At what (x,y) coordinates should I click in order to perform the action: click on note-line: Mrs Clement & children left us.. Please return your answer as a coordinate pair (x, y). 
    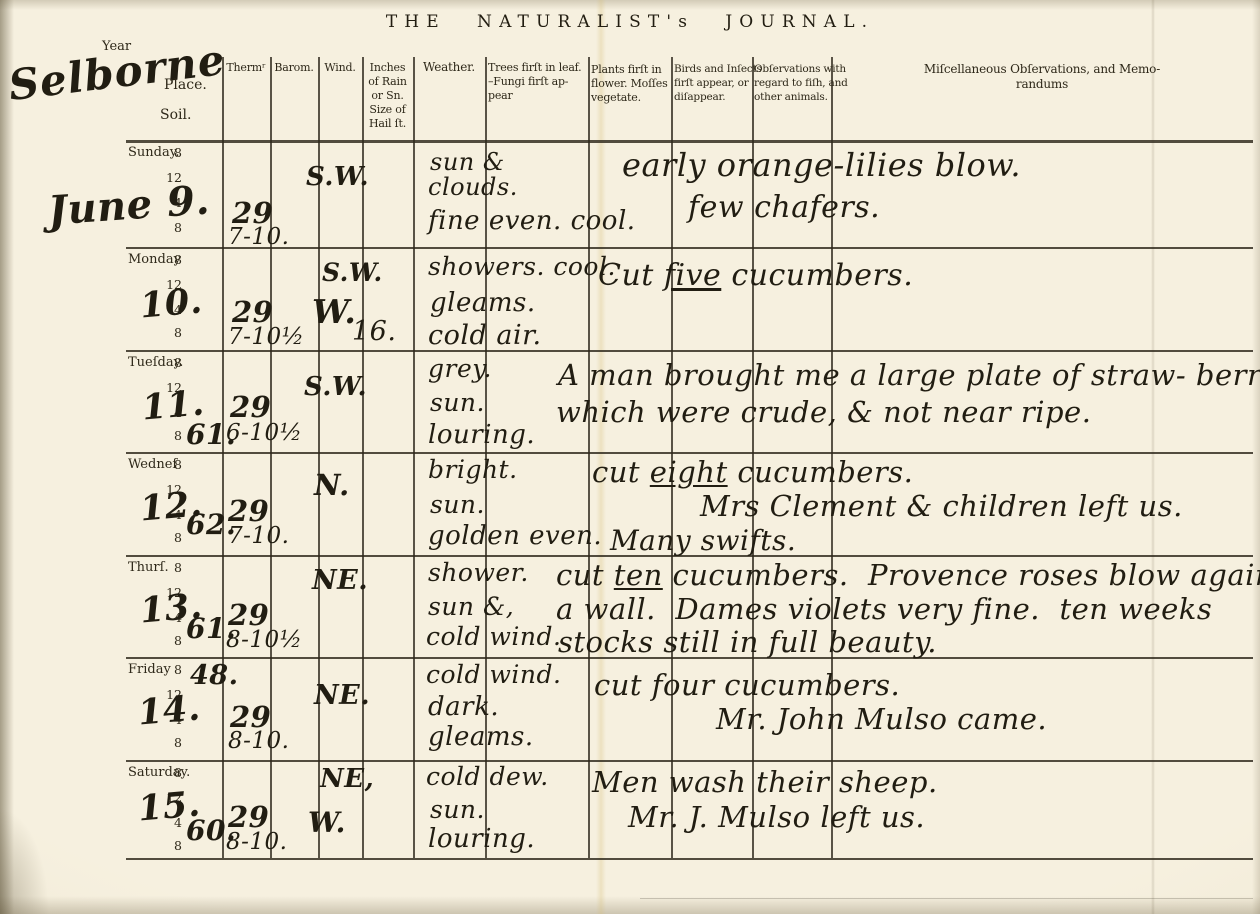
    Looking at the image, I should click on (941, 506).